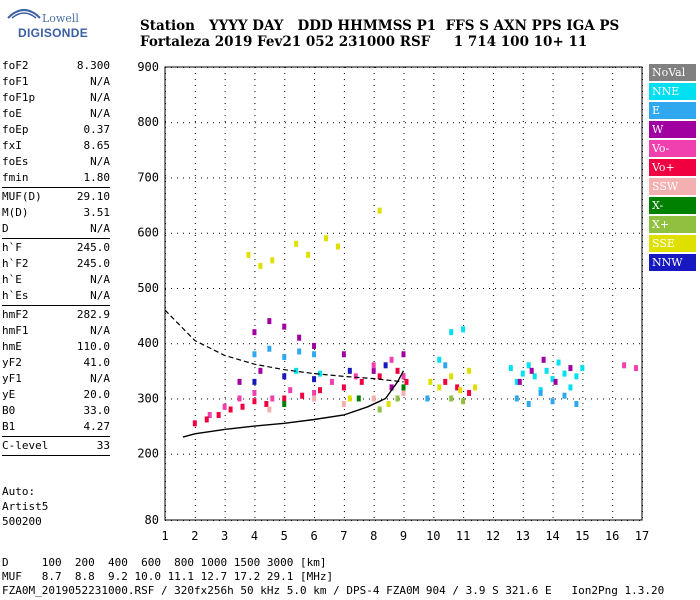  What do you see at coordinates (362, 307) in the screenshot?
I see `series-sse` at bounding box center [362, 307].